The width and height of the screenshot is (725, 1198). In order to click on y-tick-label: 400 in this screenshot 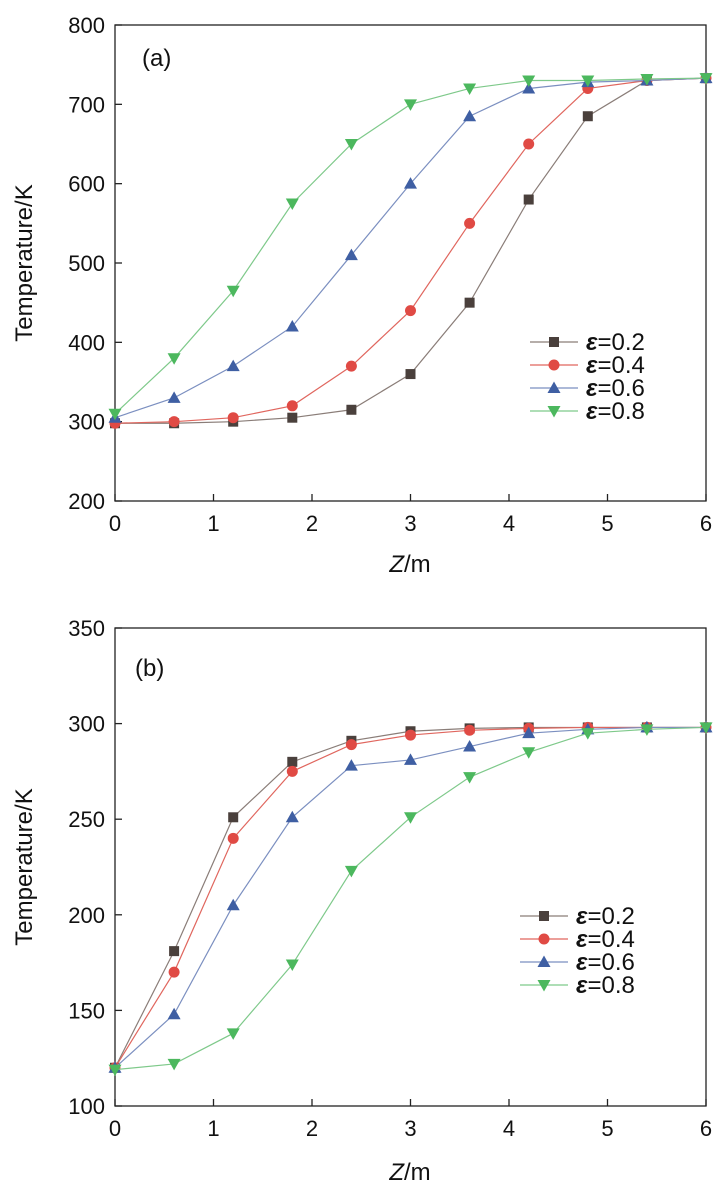, I will do `click(86, 342)`.